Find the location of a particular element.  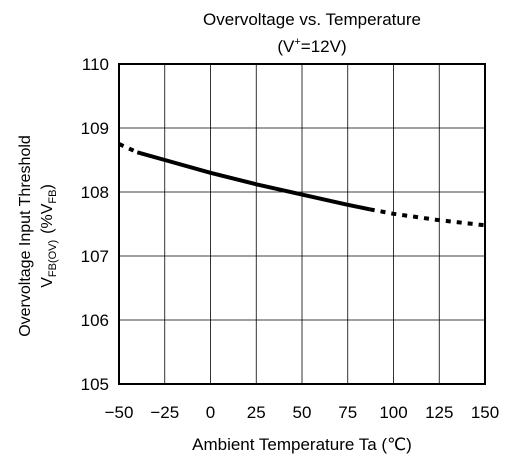

series-line-solid is located at coordinates (253, 181).